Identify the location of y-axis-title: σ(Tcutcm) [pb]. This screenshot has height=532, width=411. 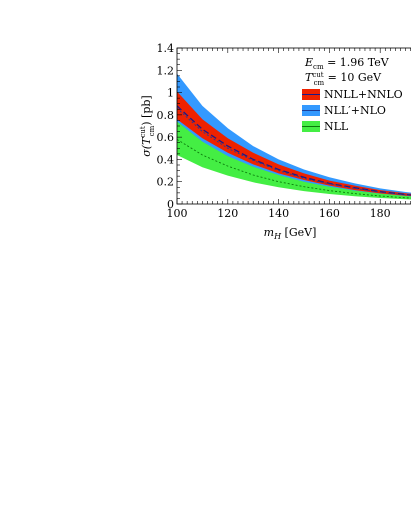
(147, 125).